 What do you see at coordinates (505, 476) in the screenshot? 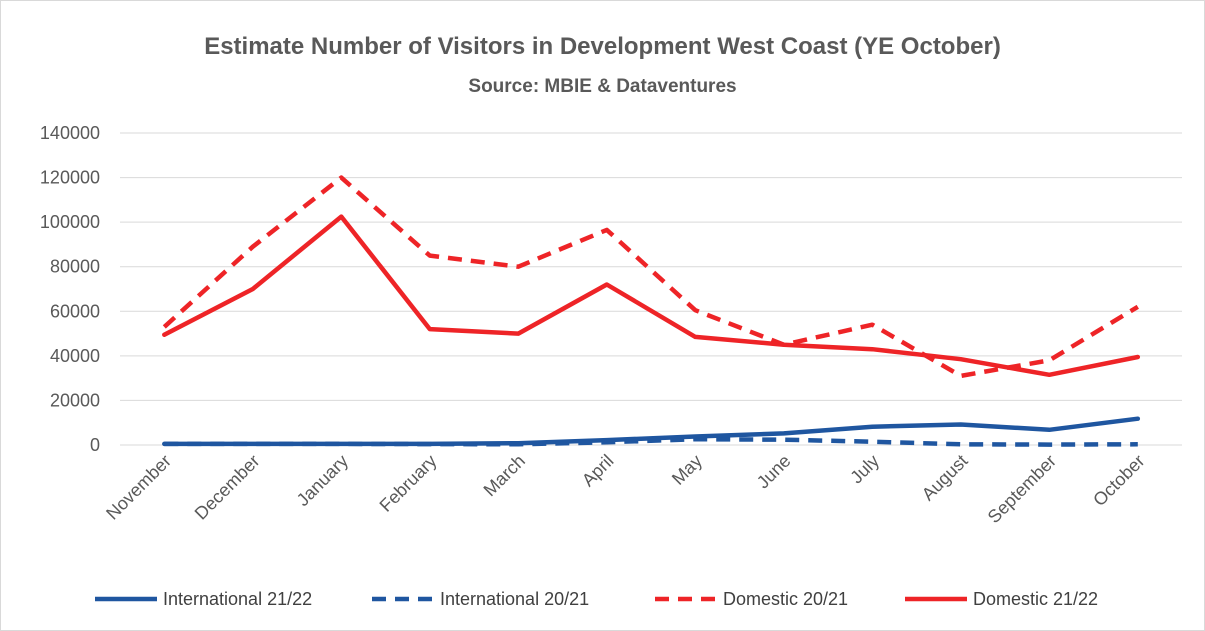
I see `x-tick-label: March` at bounding box center [505, 476].